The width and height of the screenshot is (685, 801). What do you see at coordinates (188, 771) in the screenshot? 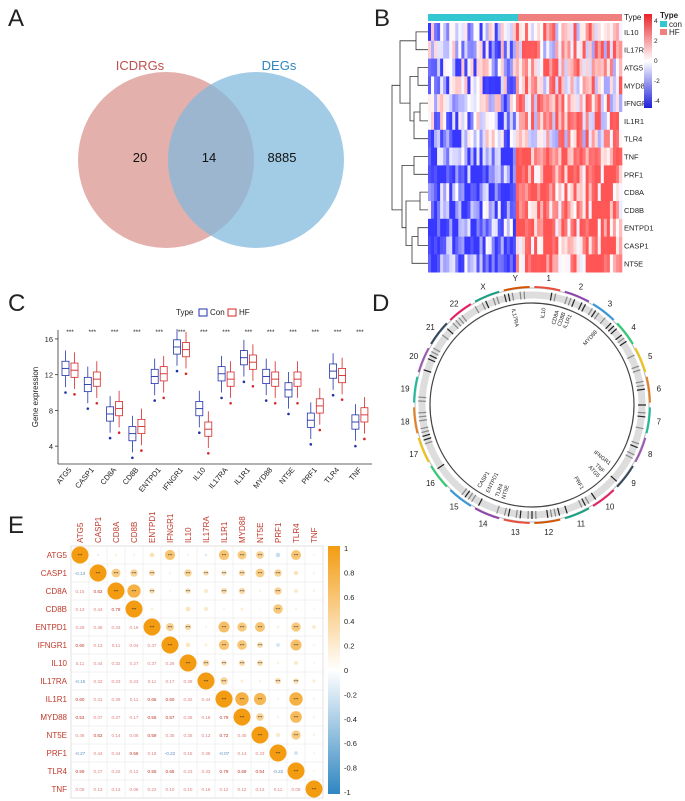
I see `corr-value: 0.23` at bounding box center [188, 771].